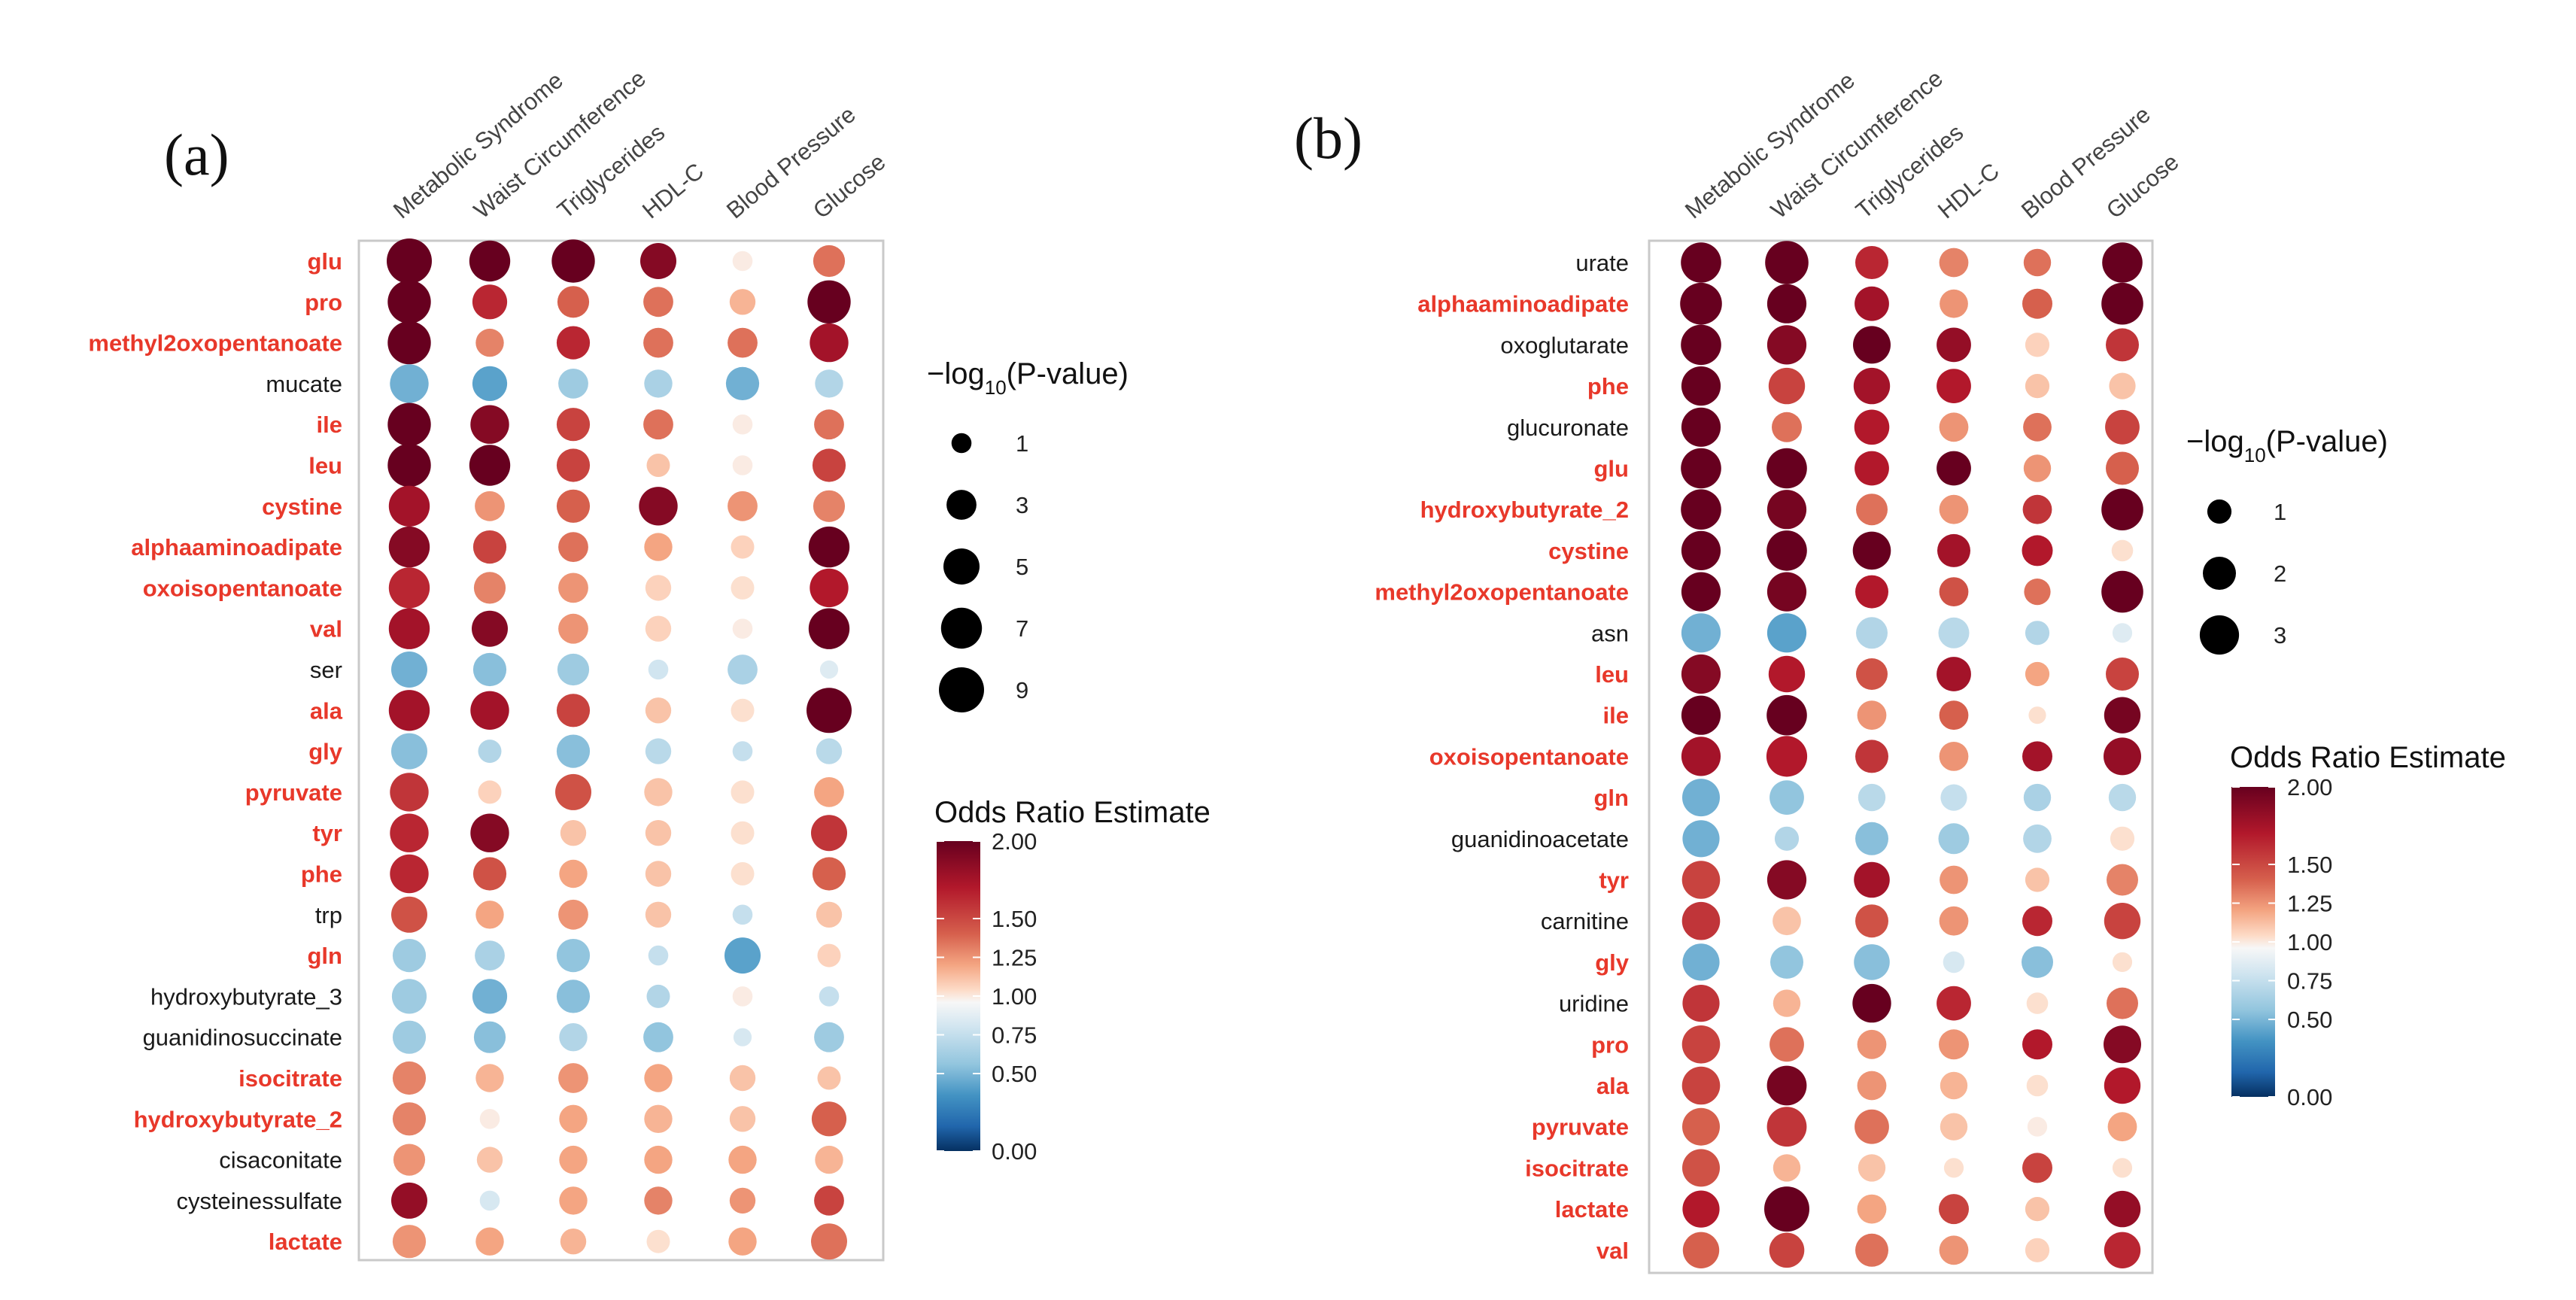 The image size is (2576, 1300). Describe the element at coordinates (305, 1242) in the screenshot. I see `row-label: lactate` at that location.